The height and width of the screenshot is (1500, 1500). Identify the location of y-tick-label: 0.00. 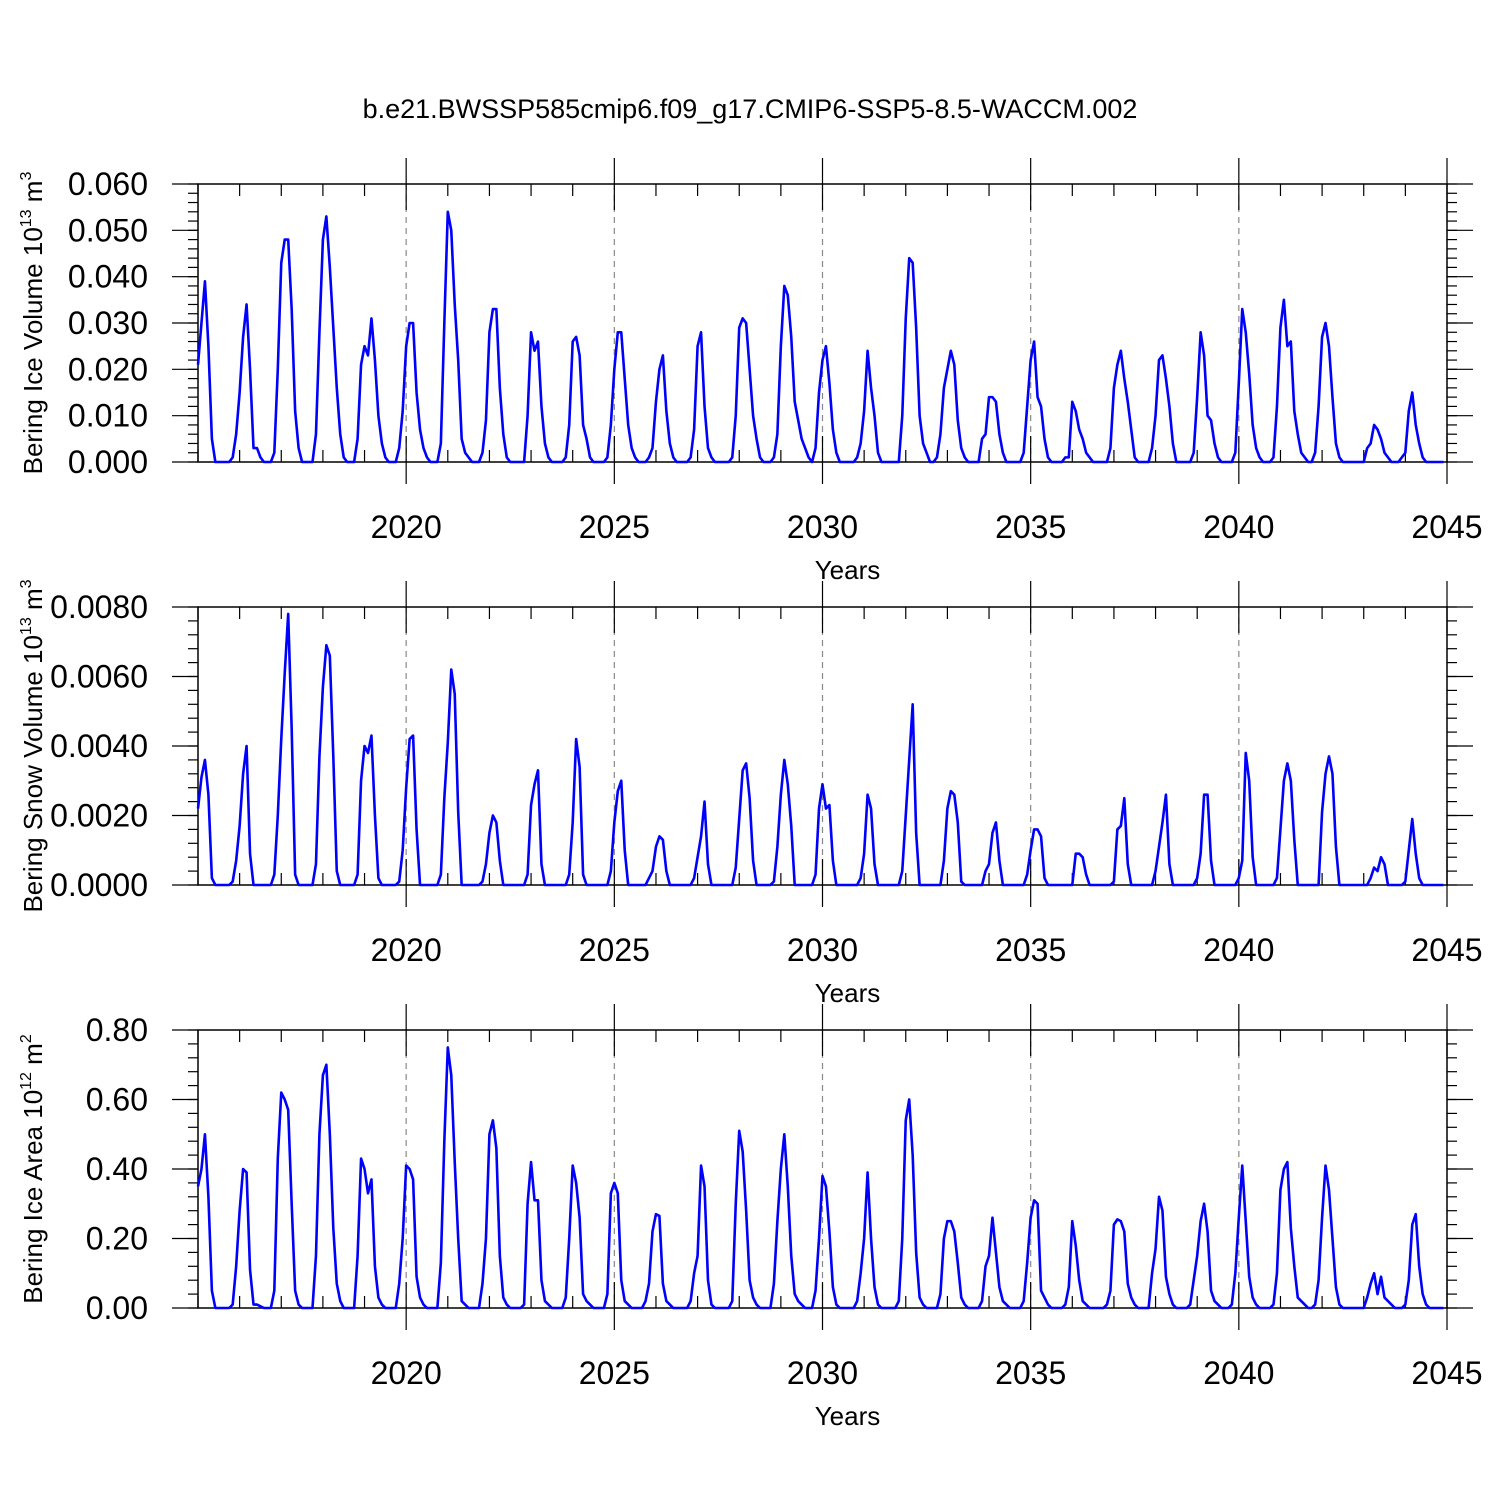
(117, 1308).